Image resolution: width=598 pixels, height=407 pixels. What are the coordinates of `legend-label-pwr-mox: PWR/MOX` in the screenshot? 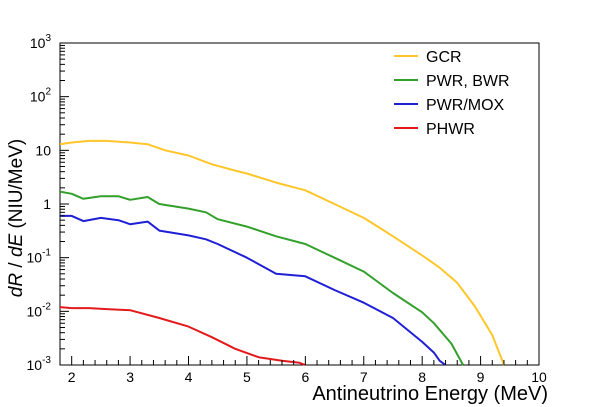 It's located at (465, 105).